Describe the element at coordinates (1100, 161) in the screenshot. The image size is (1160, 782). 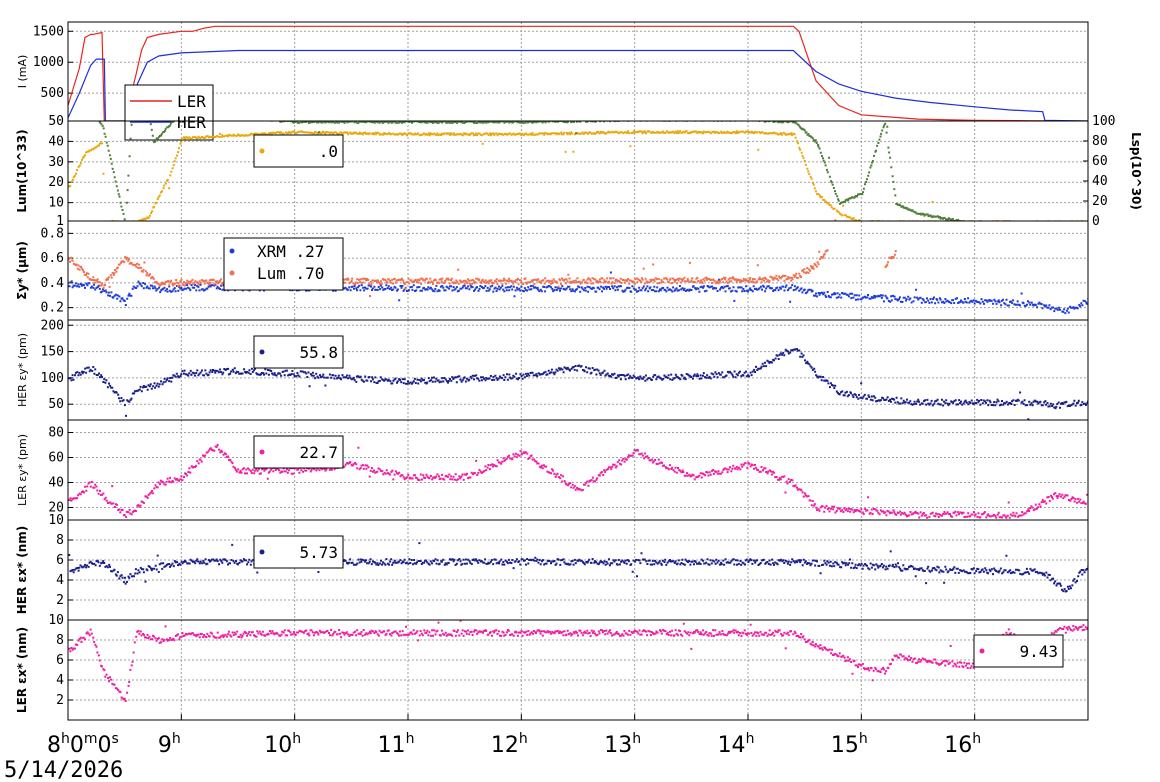
I see `y2-tick-label: 60` at that location.